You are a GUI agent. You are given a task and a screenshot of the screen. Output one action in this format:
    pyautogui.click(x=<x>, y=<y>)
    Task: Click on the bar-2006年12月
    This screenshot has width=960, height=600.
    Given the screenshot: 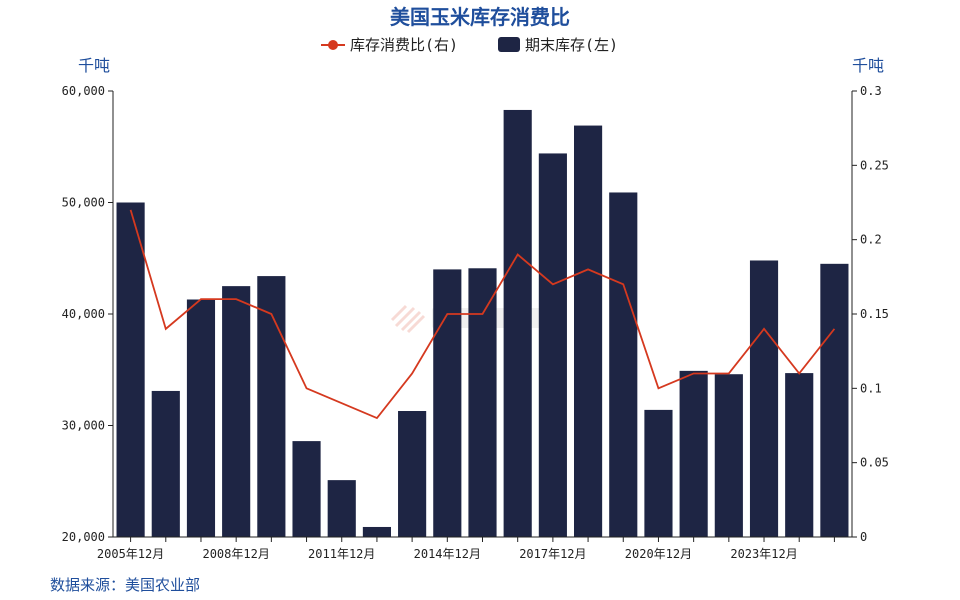 What is the action you would take?
    pyautogui.click(x=165, y=463)
    